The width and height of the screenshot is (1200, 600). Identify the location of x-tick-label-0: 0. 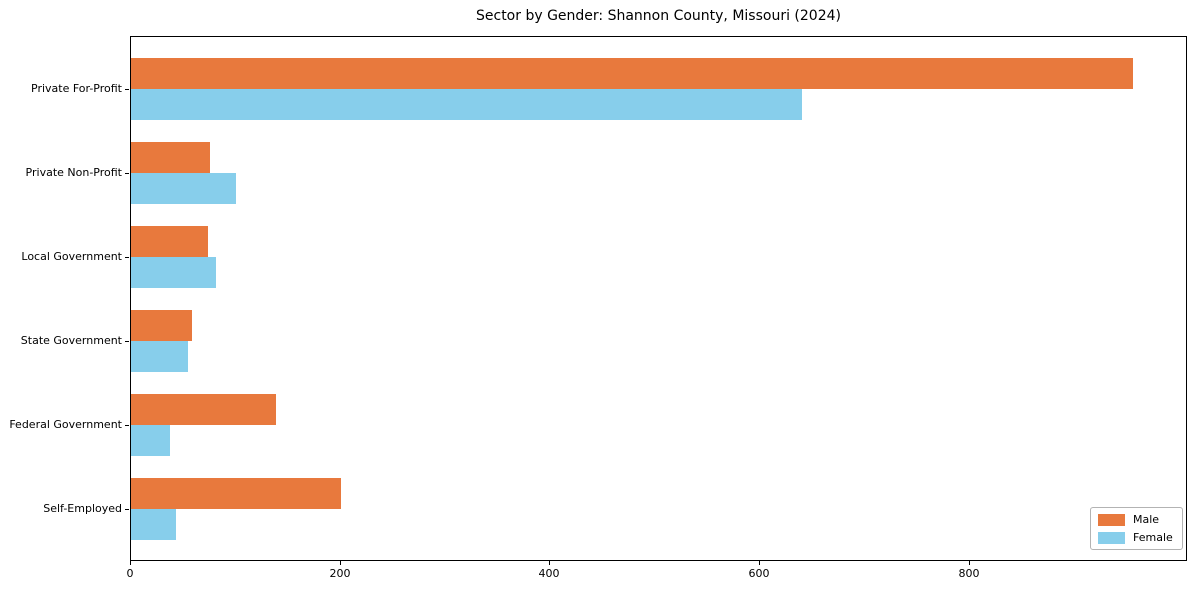
(130, 573).